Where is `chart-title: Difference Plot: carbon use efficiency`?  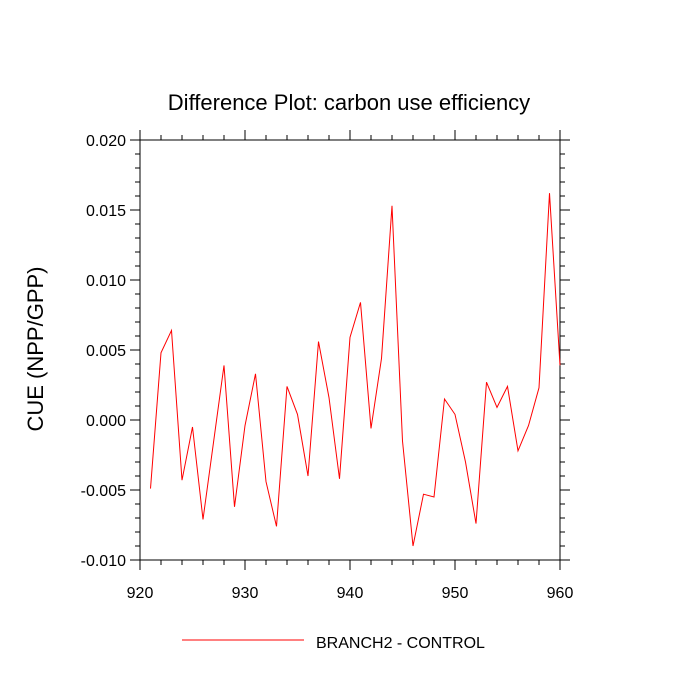
chart-title: Difference Plot: carbon use efficiency is located at coordinates (349, 102).